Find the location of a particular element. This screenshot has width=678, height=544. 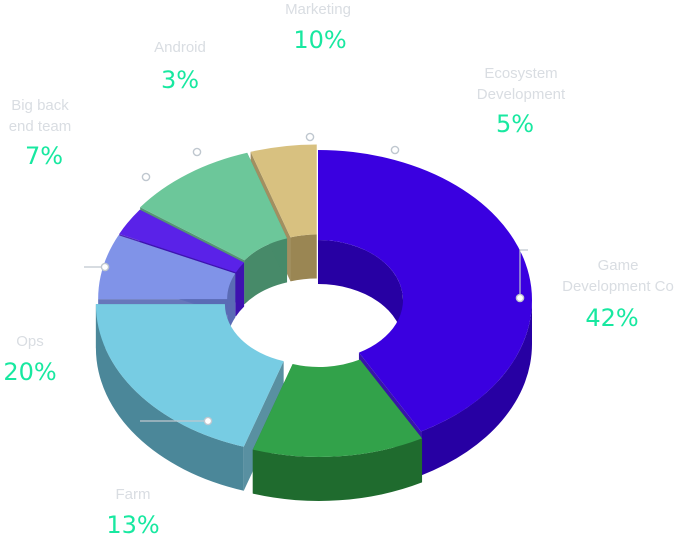

leader-dot-ops is located at coordinates (105, 267).